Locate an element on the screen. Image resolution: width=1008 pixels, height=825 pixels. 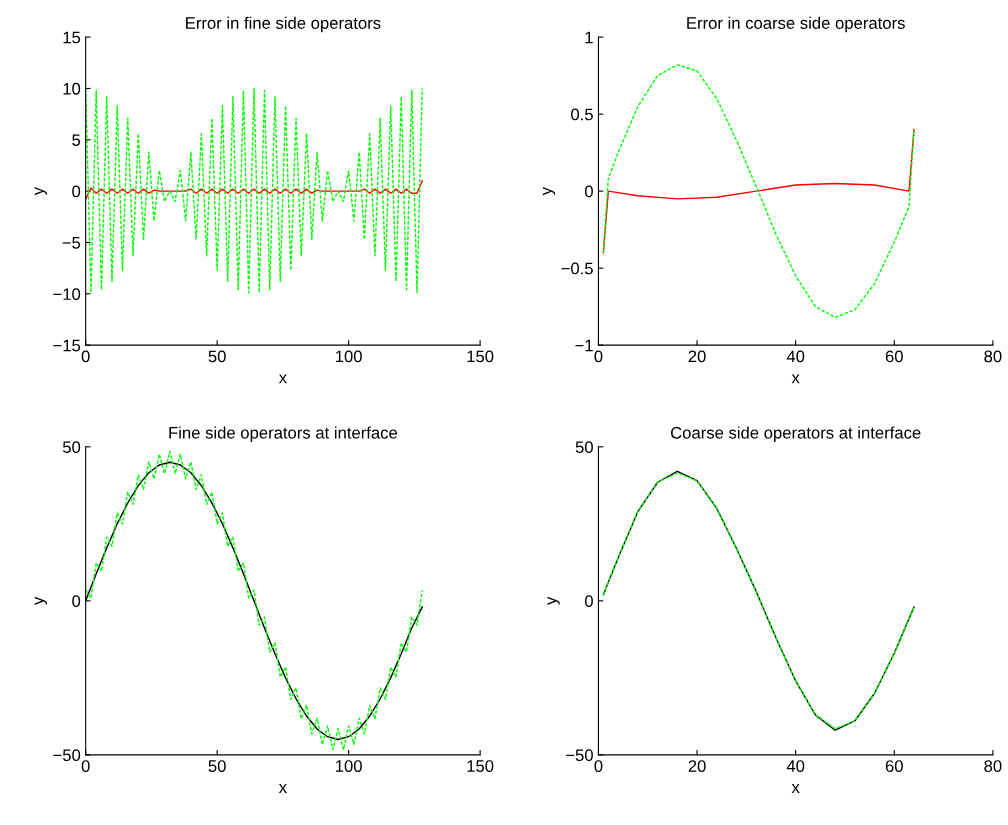
y-tick-label: −5 is located at coordinates (71, 243).